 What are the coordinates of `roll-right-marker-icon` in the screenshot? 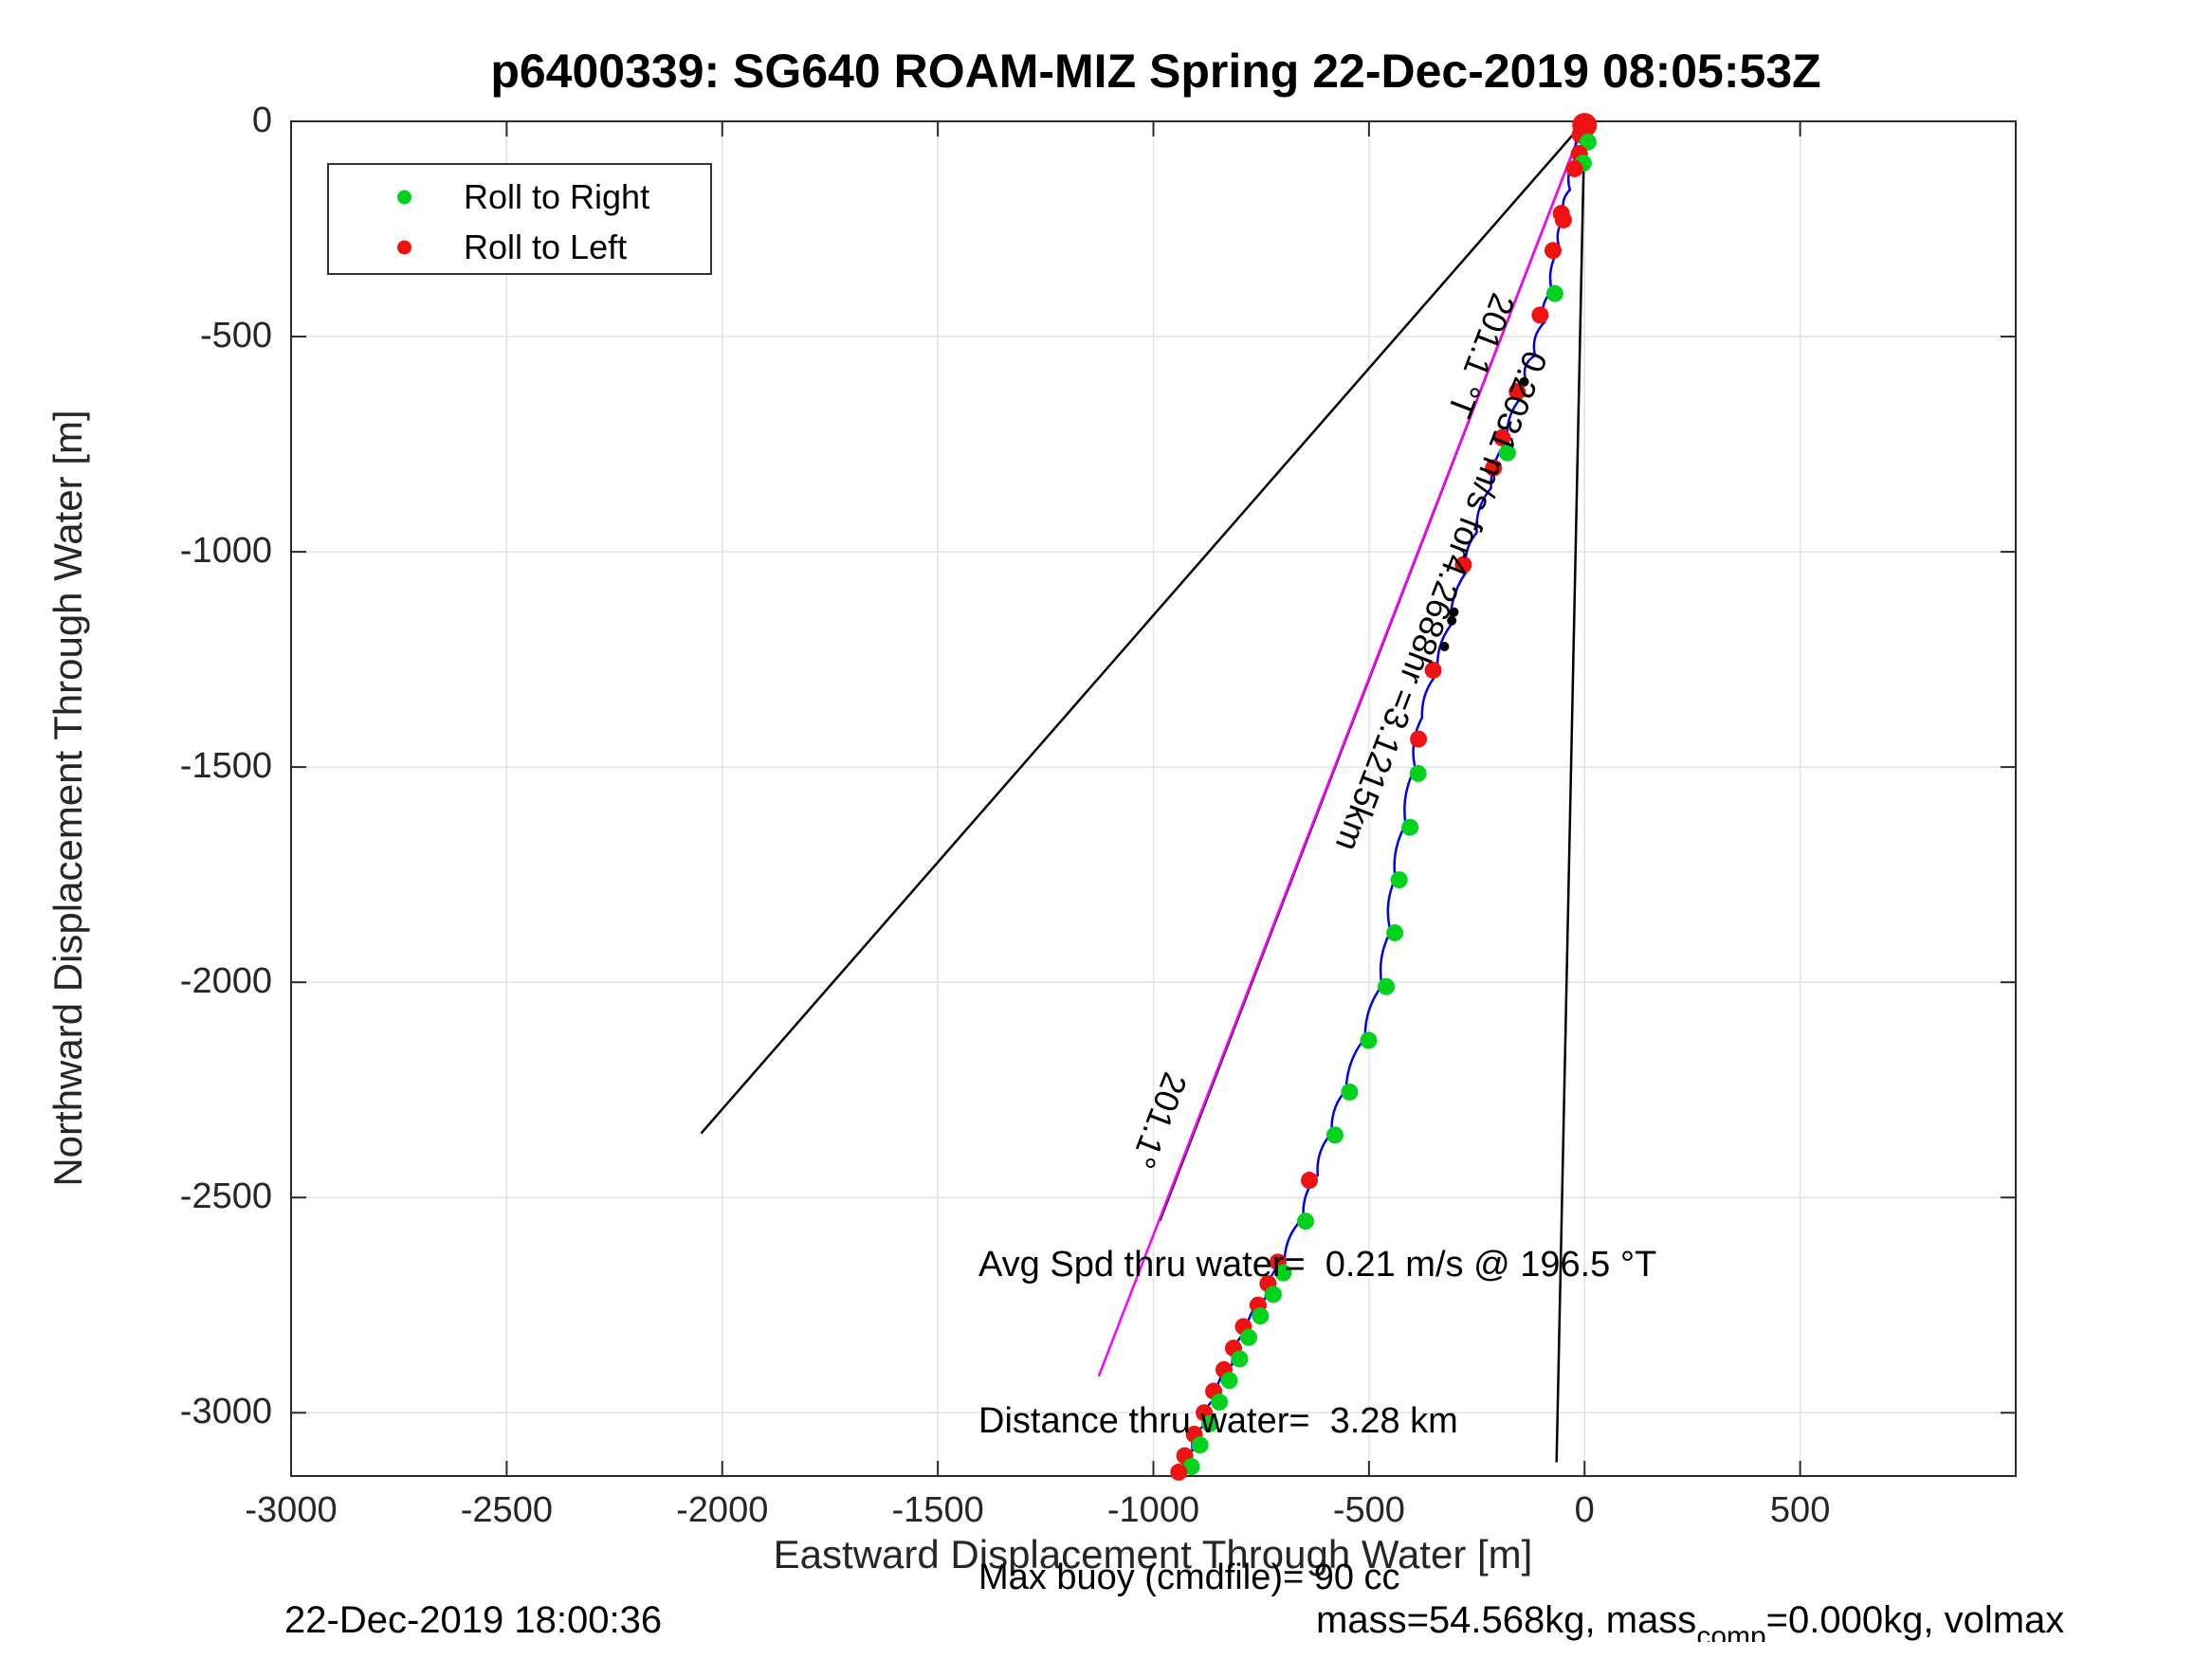 It's located at (404, 197).